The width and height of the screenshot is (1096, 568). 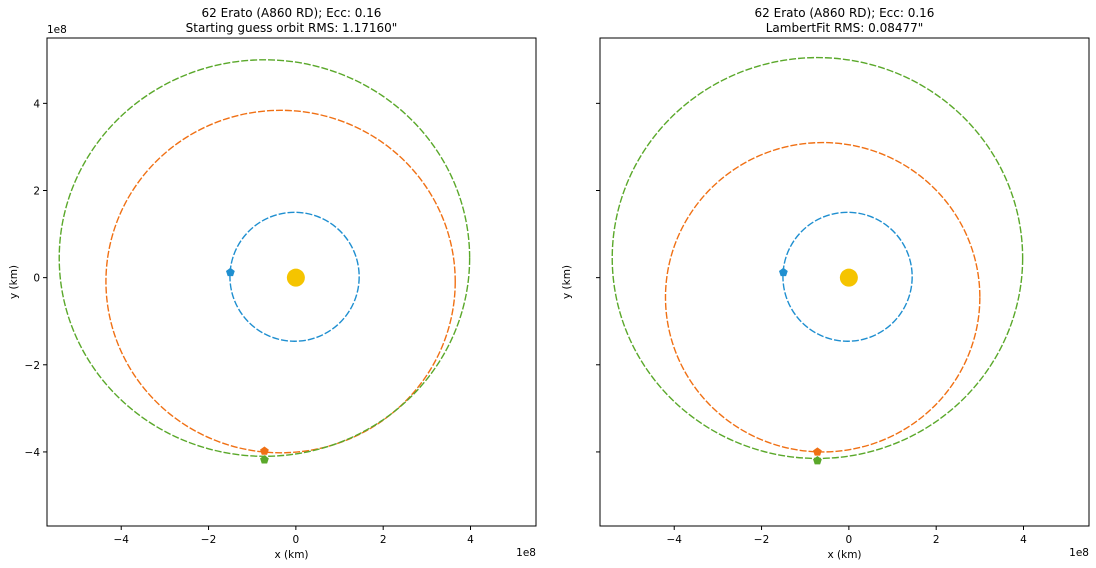 What do you see at coordinates (845, 28) in the screenshot?
I see `chart-title-line2: LambertFit RMS: 0.08477"` at bounding box center [845, 28].